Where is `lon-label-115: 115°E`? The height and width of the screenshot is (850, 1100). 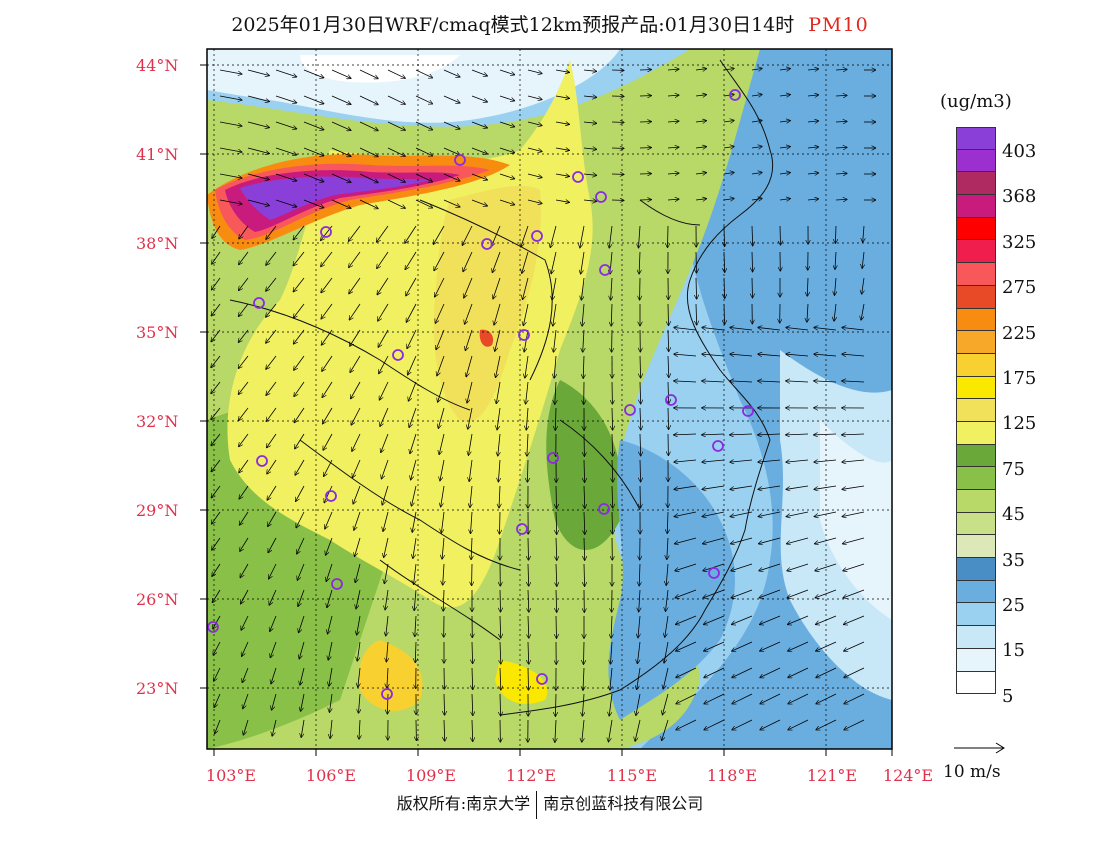
lon-label-115: 115°E is located at coordinates (632, 775).